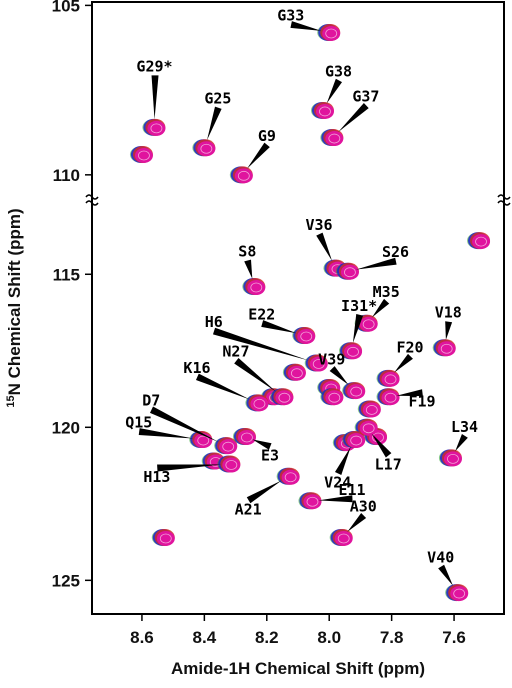 This screenshot has height=688, width=512. What do you see at coordinates (388, 464) in the screenshot?
I see `peak-label-l17: L17` at bounding box center [388, 464].